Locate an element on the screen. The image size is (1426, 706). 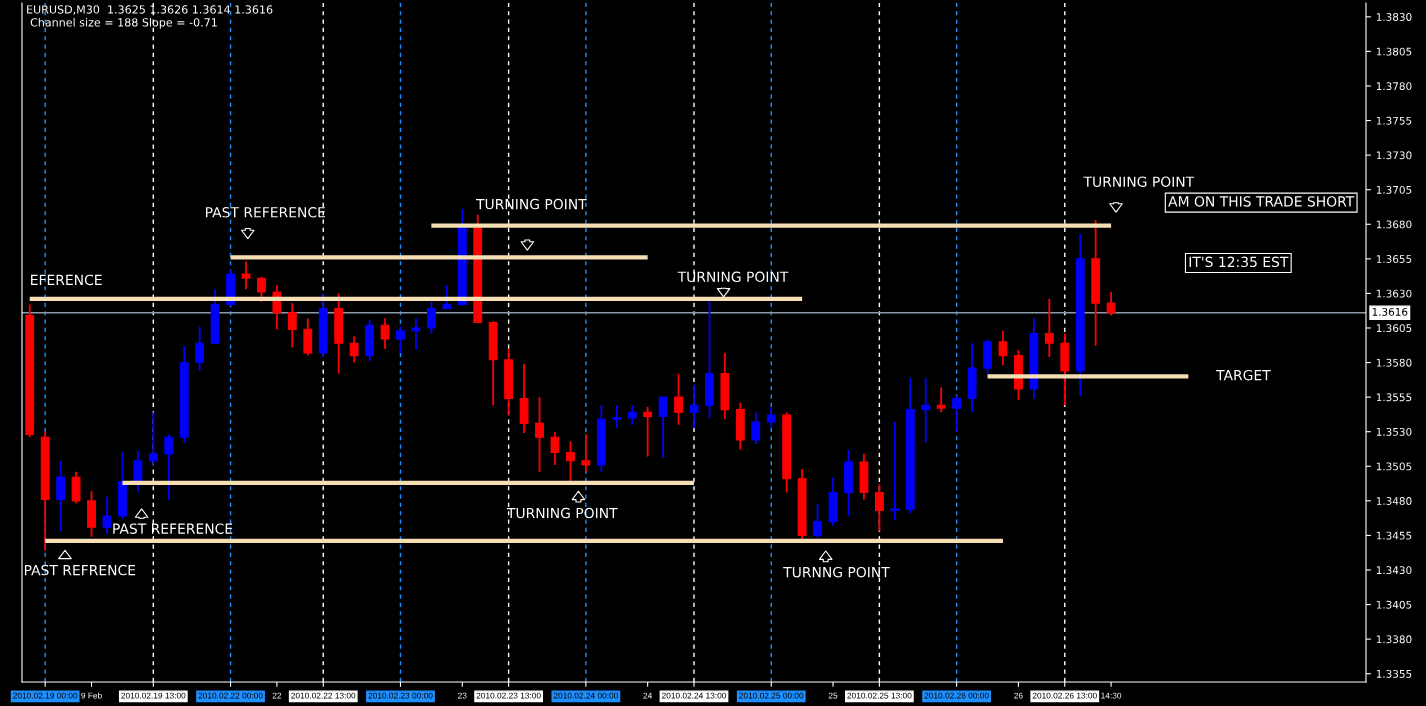
y-tick-label: 1.3830 is located at coordinates (1394, 17).